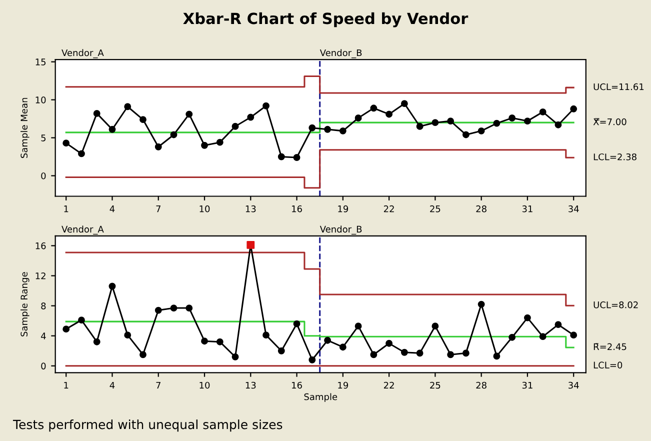 Image resolution: width=651 pixels, height=441 pixels. I want to click on y-tick-label: 5, so click(43, 138).